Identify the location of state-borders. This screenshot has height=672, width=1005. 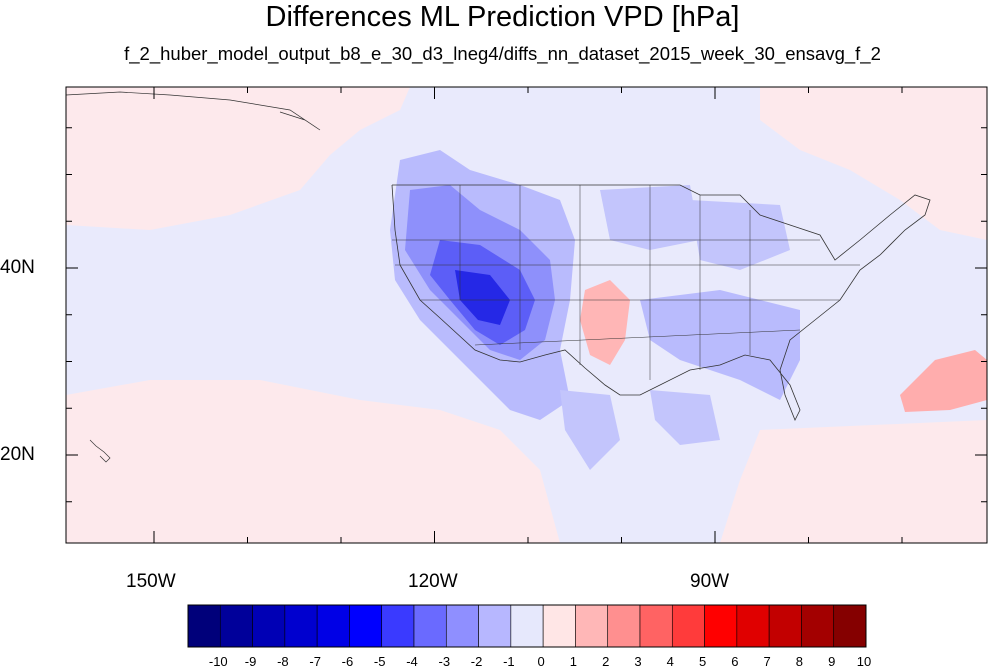
(626, 282).